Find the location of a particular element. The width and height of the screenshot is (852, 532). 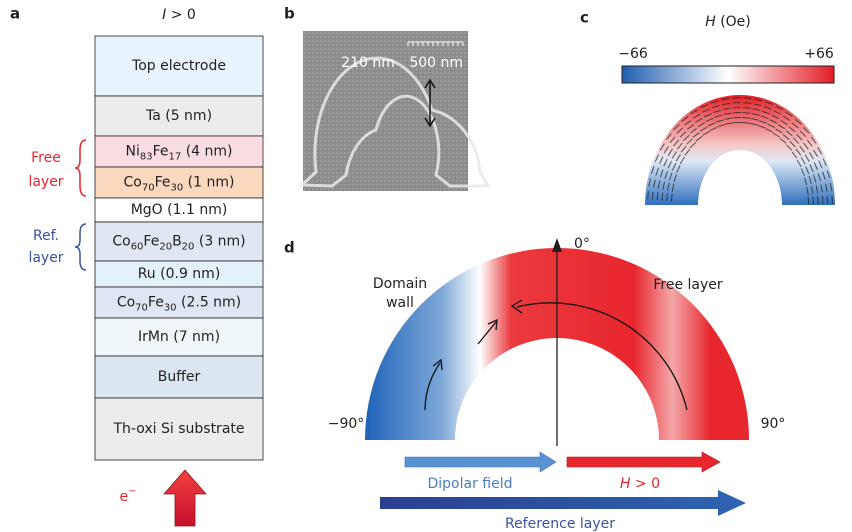

domain-wall-label: wall is located at coordinates (400, 303).